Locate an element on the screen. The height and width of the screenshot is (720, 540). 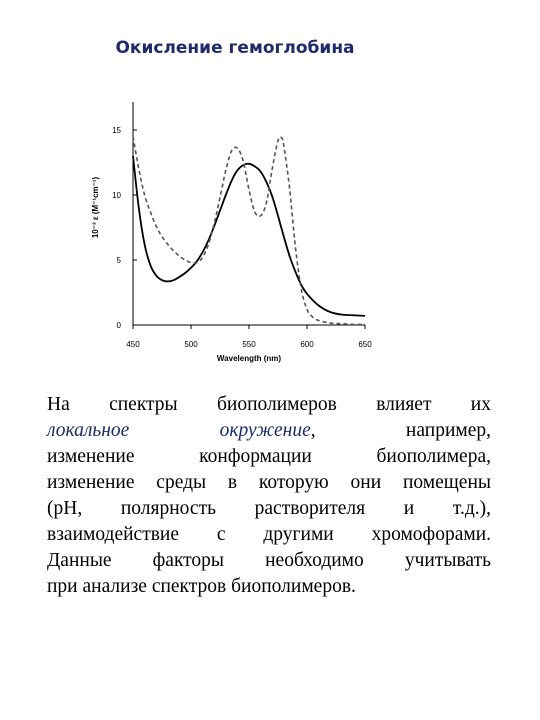
body-line-1: На спектры биополимеров влияет их is located at coordinates (269, 404).